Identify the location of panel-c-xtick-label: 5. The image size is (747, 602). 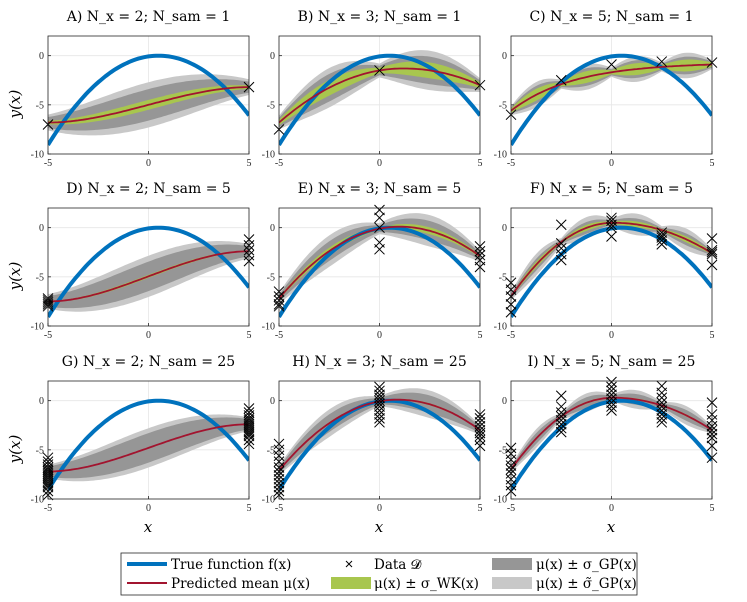
(712, 163).